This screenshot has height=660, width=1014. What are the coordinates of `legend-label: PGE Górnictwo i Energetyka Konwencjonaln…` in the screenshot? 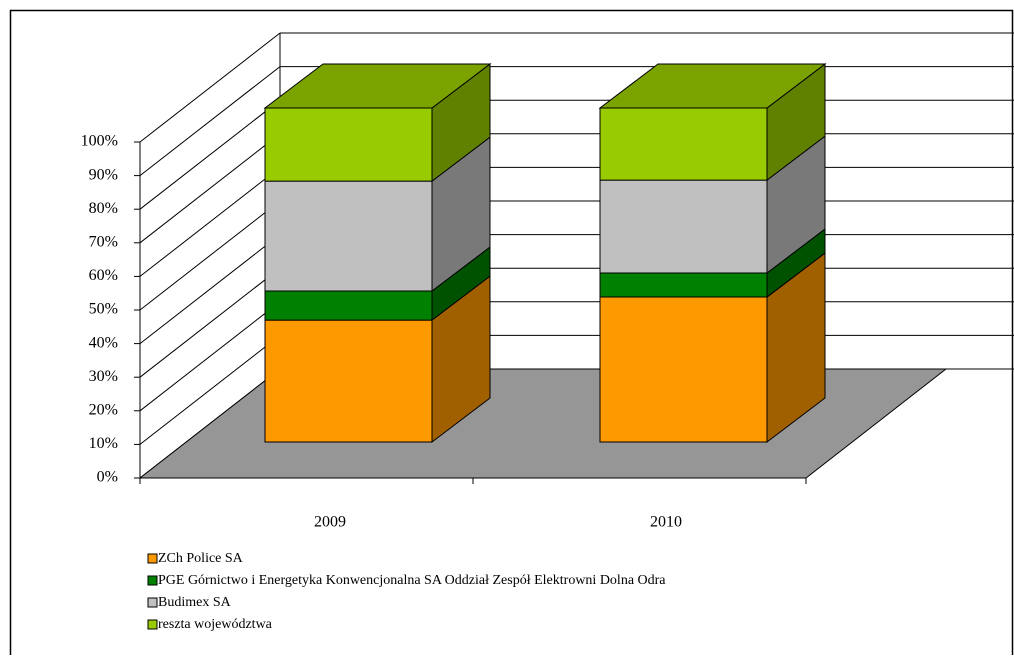 It's located at (412, 580).